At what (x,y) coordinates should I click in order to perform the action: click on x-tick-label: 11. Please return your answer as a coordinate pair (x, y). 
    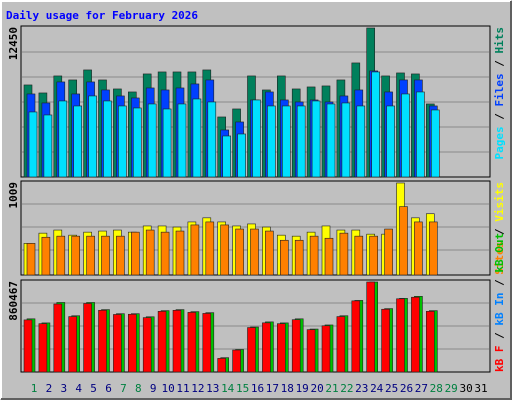
    Looking at the image, I should click on (182, 388).